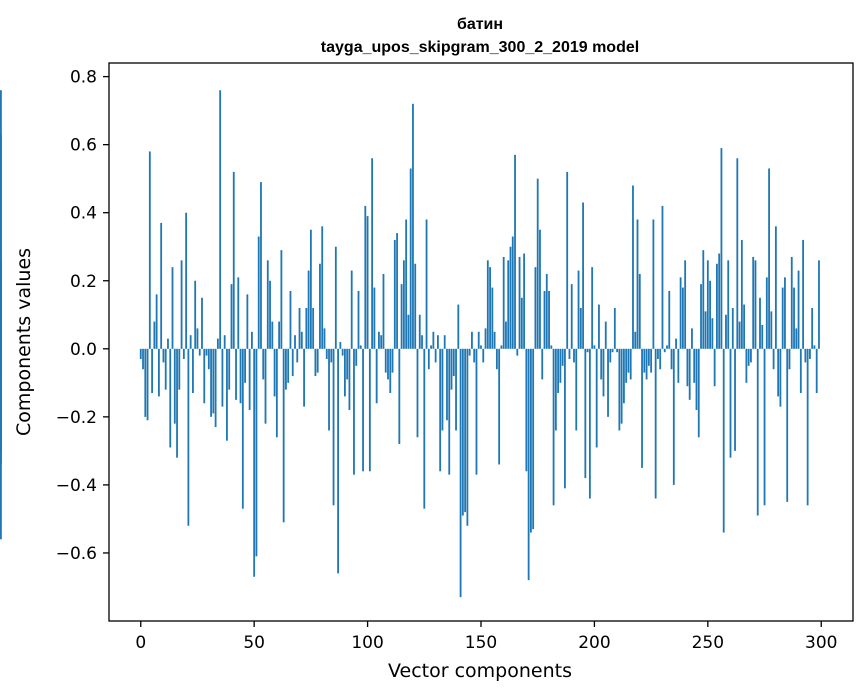 The width and height of the screenshot is (867, 696). I want to click on x-tick-label: 100, so click(367, 643).